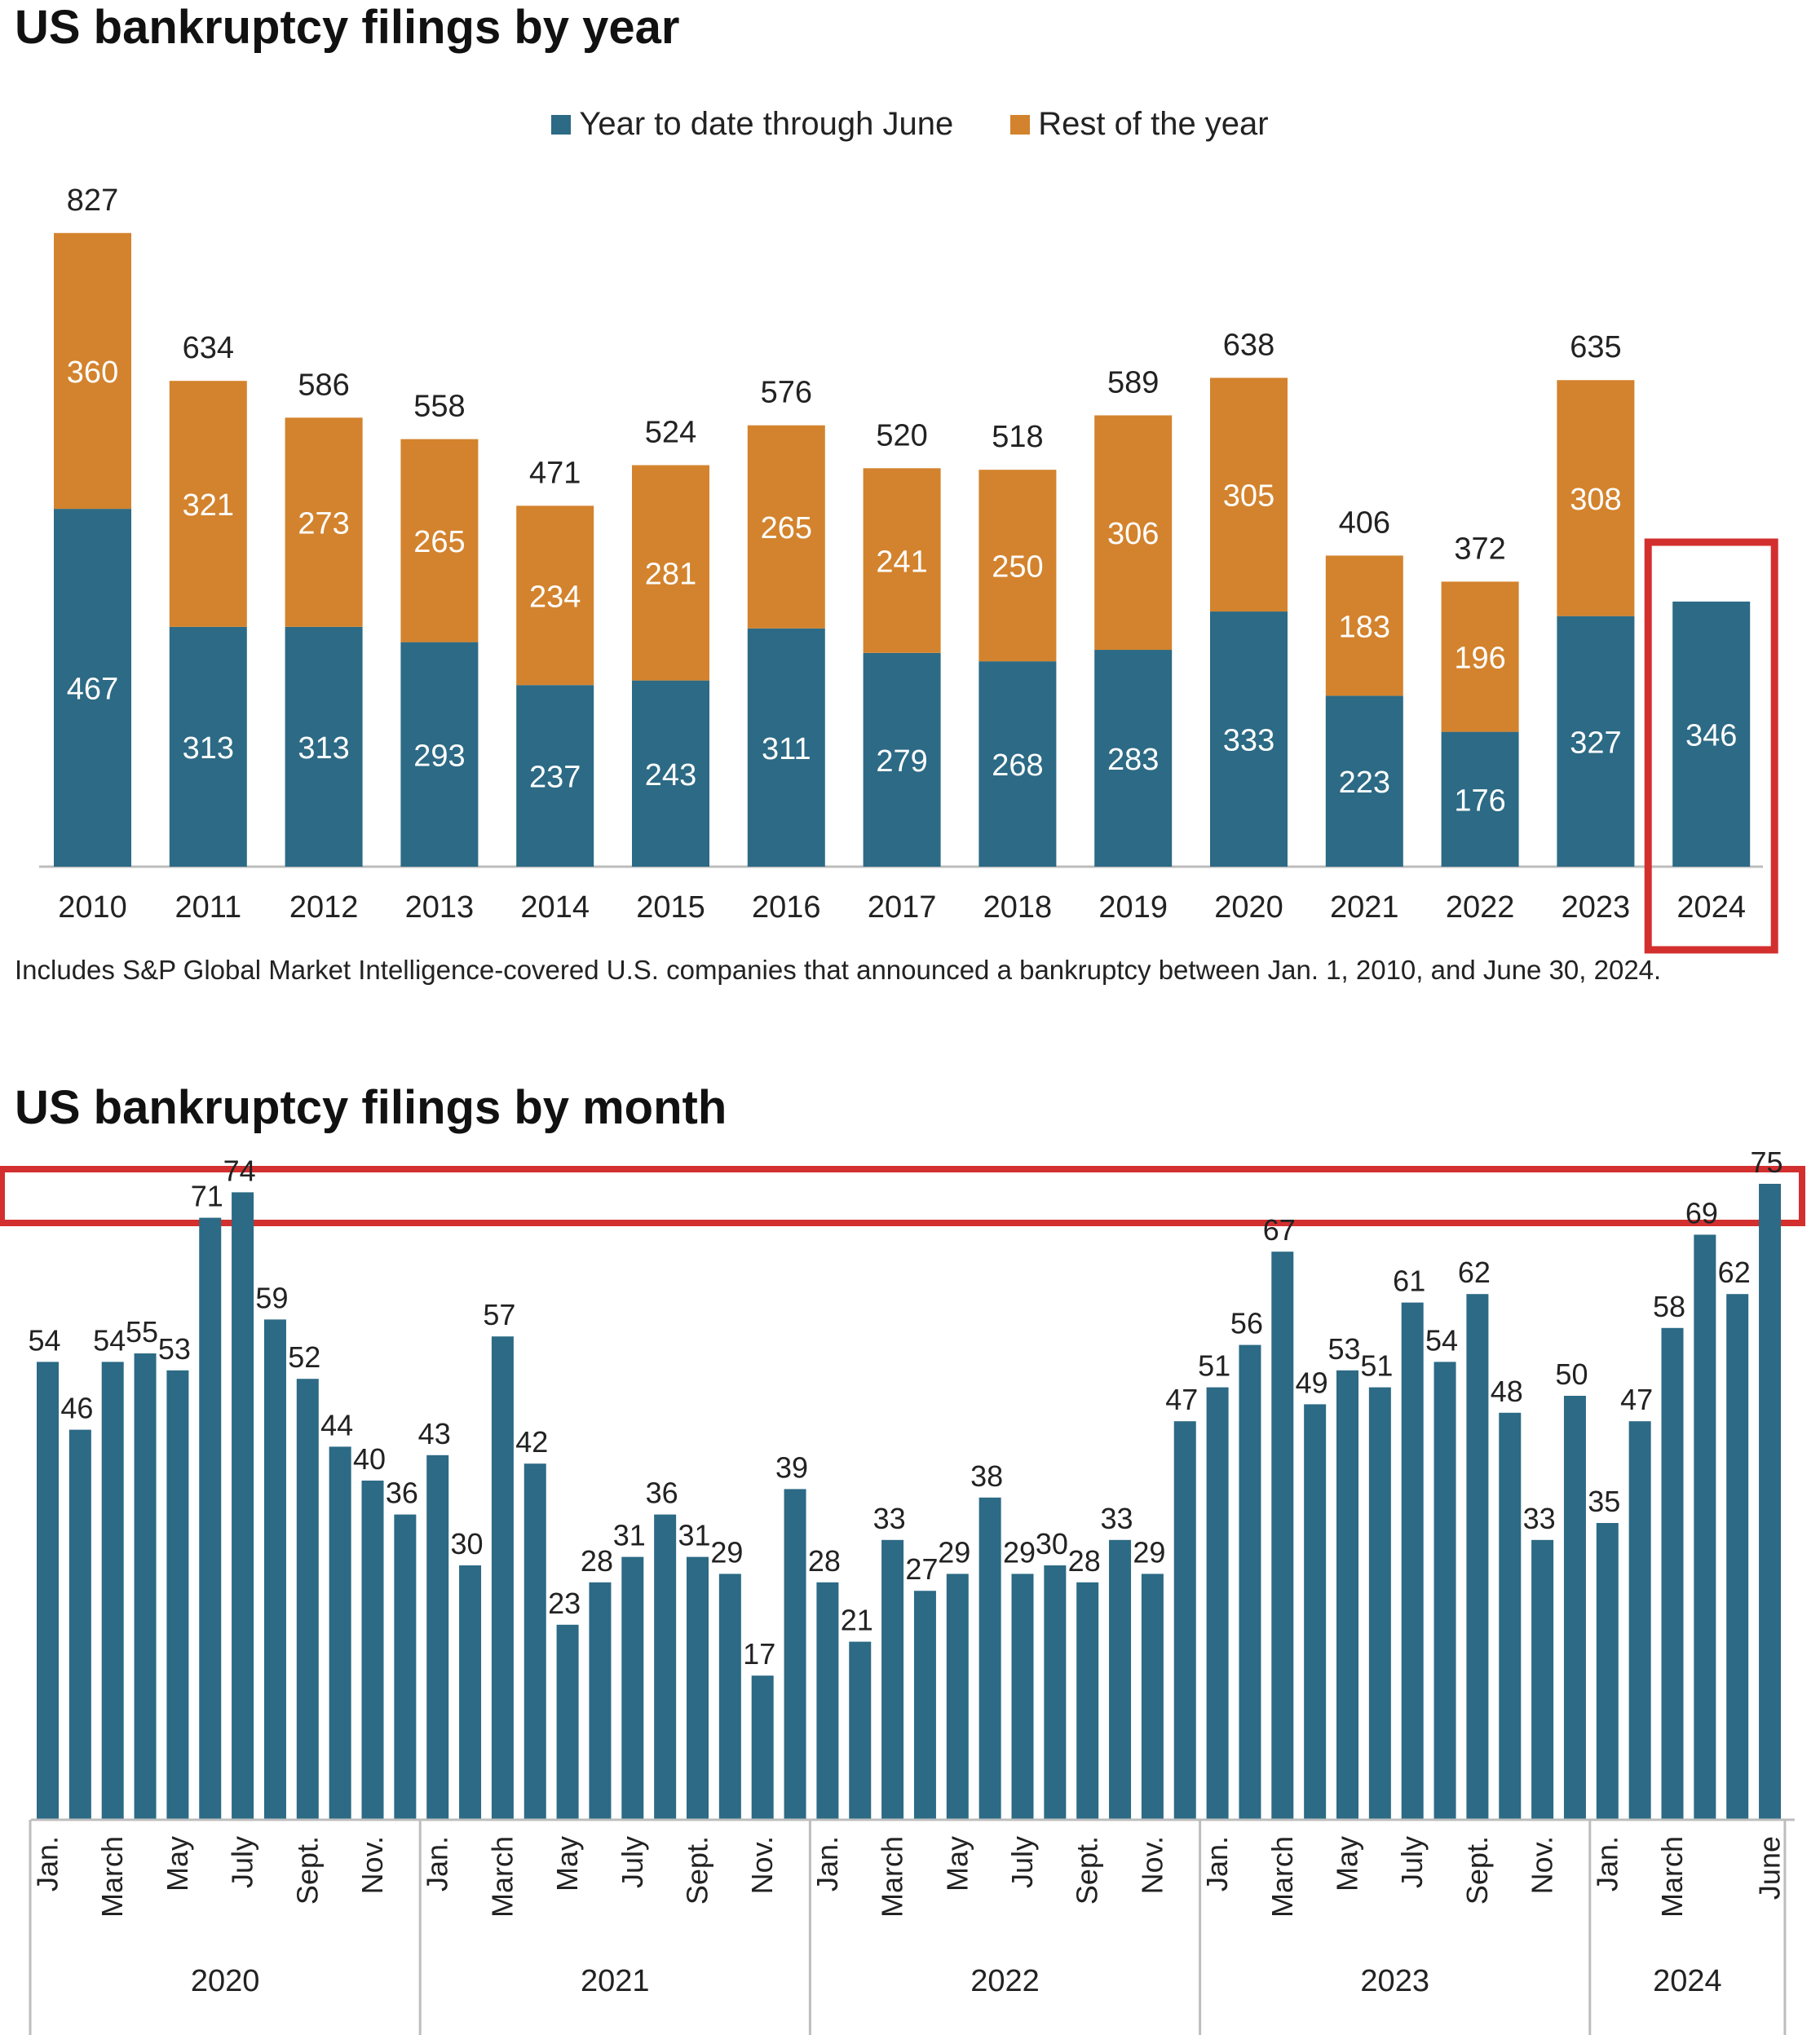 Image resolution: width=1820 pixels, height=2035 pixels. Describe the element at coordinates (1052, 1544) in the screenshot. I see `month-bar-value: 30` at that location.